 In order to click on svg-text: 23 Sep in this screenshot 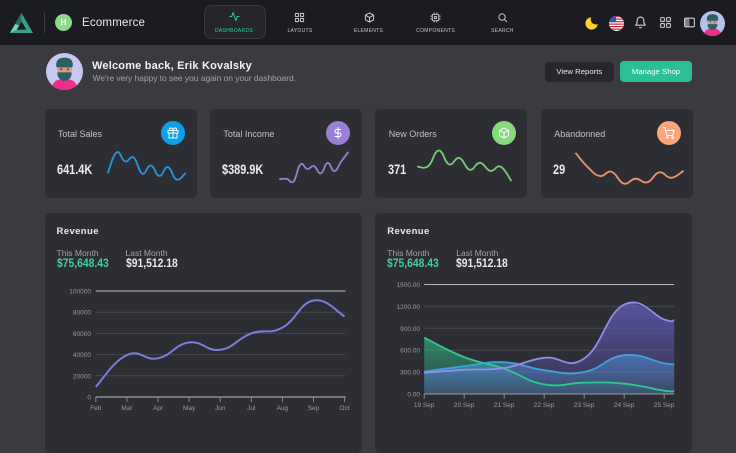, I will do `click(584, 405)`.